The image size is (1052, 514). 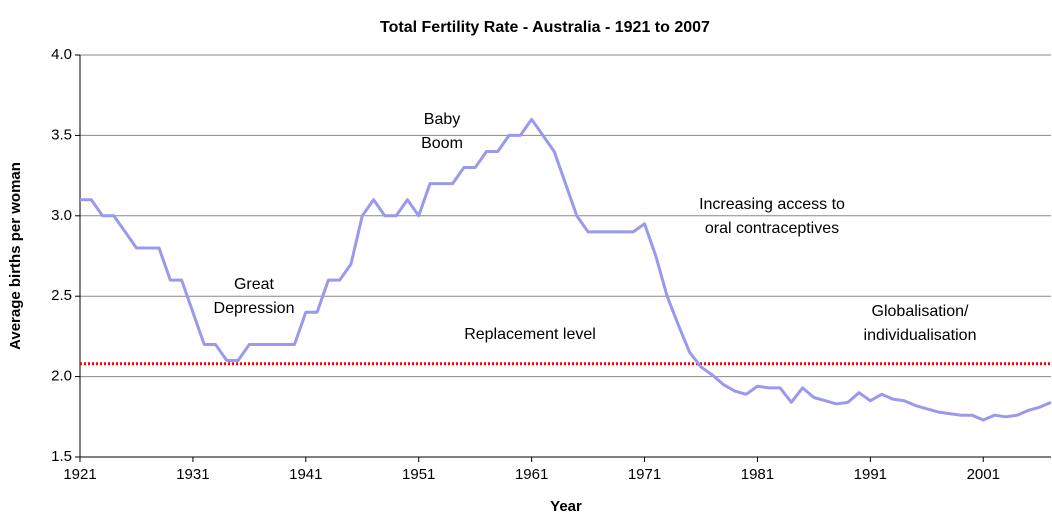 What do you see at coordinates (870, 474) in the screenshot?
I see `x-tick-label: 1991` at bounding box center [870, 474].